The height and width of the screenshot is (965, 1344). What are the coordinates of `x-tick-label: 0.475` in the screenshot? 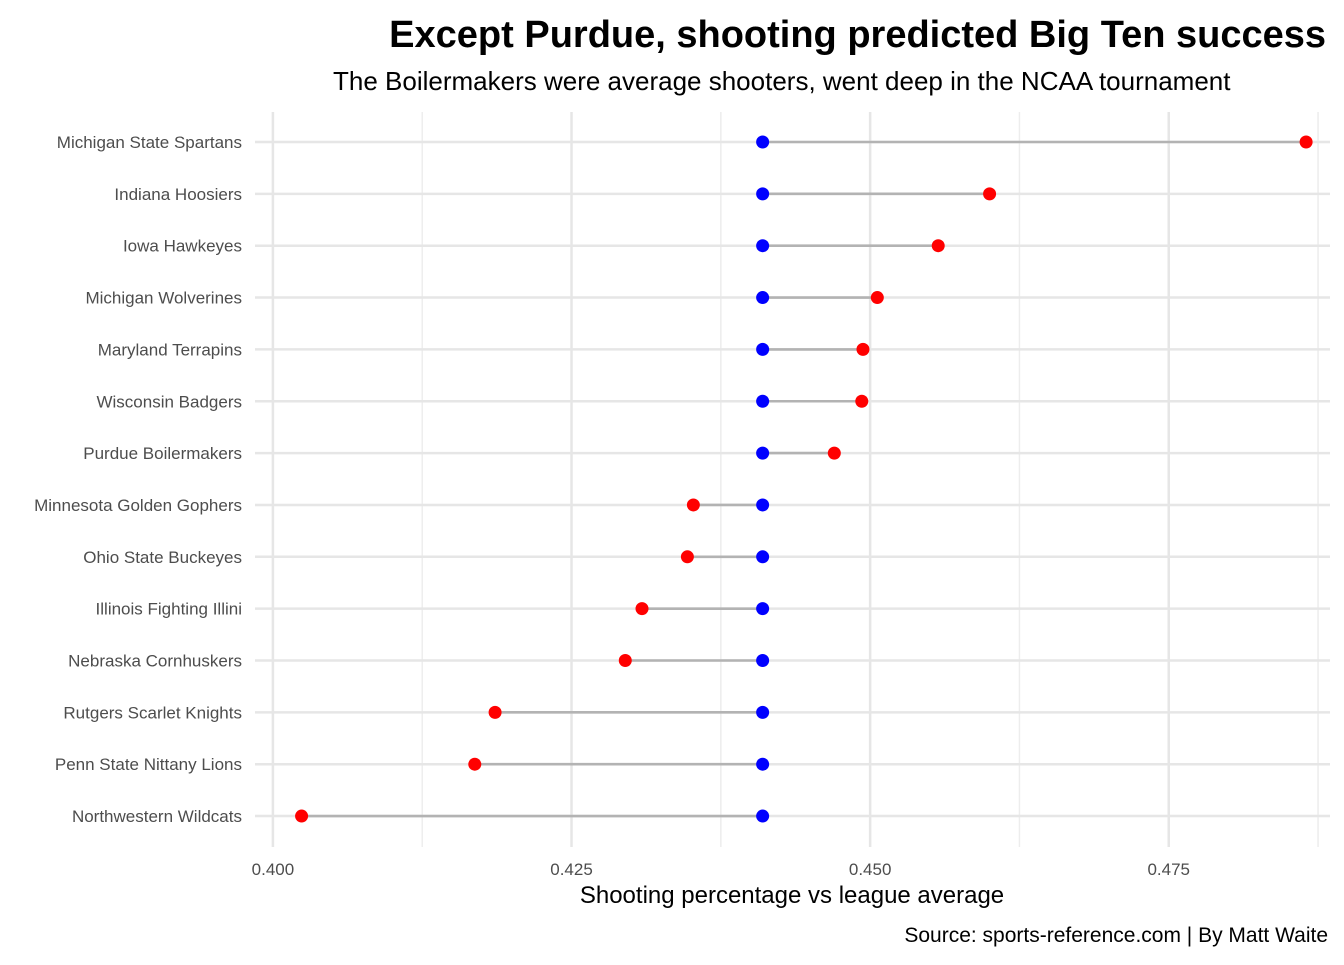 It's located at (1168, 869).